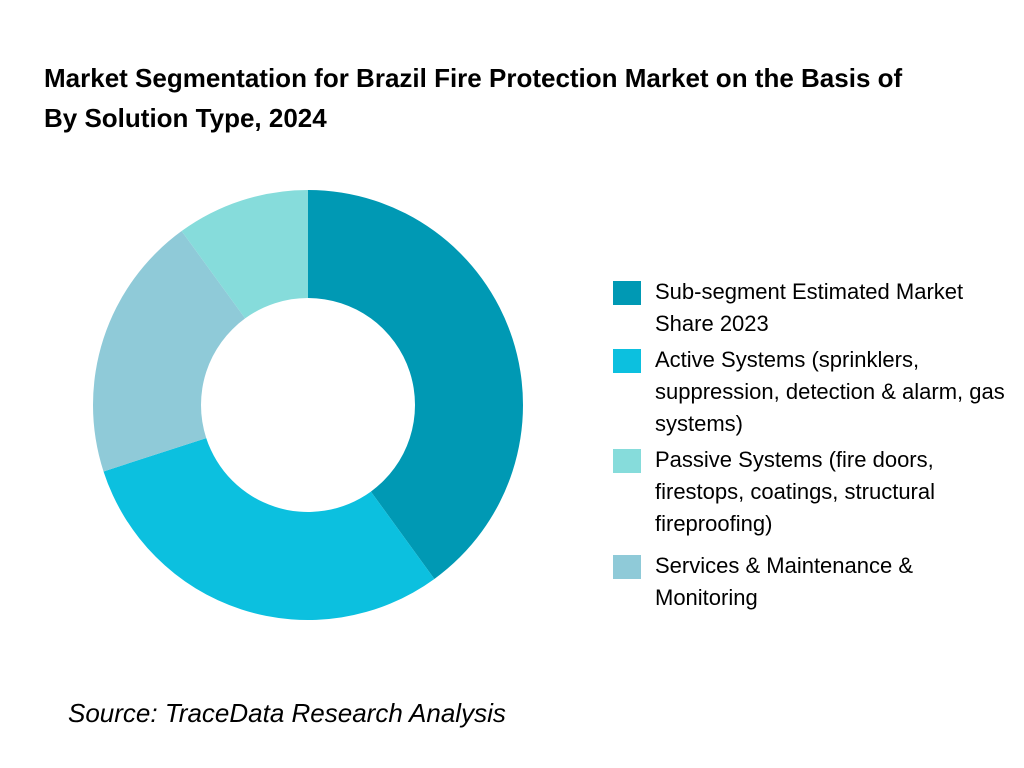 The width and height of the screenshot is (1024, 768). I want to click on legend-label: Services & Maintenance & Monitoring, so click(784, 581).